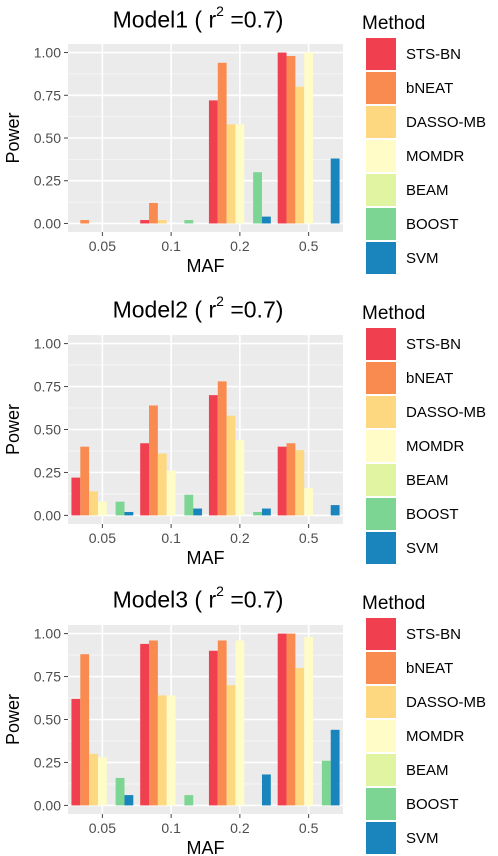 Image resolution: width=498 pixels, height=856 pixels. What do you see at coordinates (446, 702) in the screenshot?
I see `legend-label: DASSO-MB` at bounding box center [446, 702].